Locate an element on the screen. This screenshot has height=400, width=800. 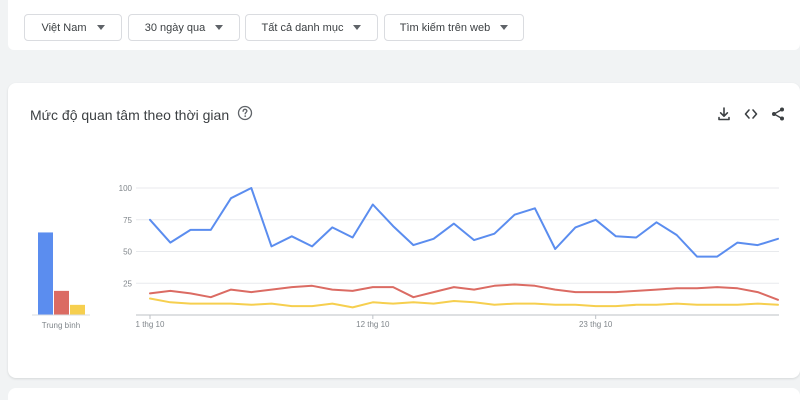
share-icon is located at coordinates (778, 114).